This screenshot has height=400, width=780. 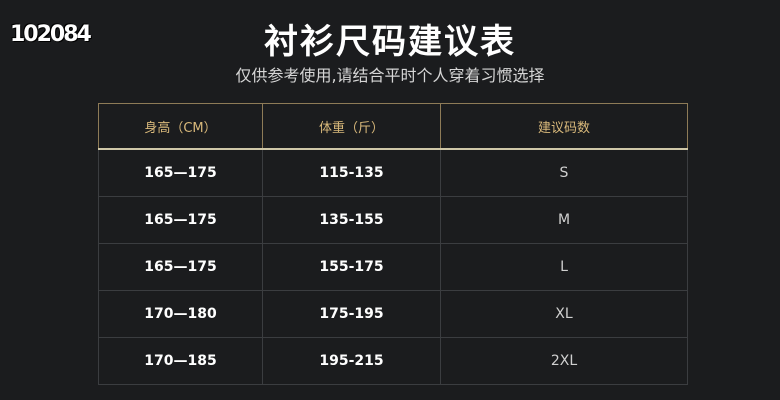 I want to click on cell-weight: 195-215, so click(x=351, y=361).